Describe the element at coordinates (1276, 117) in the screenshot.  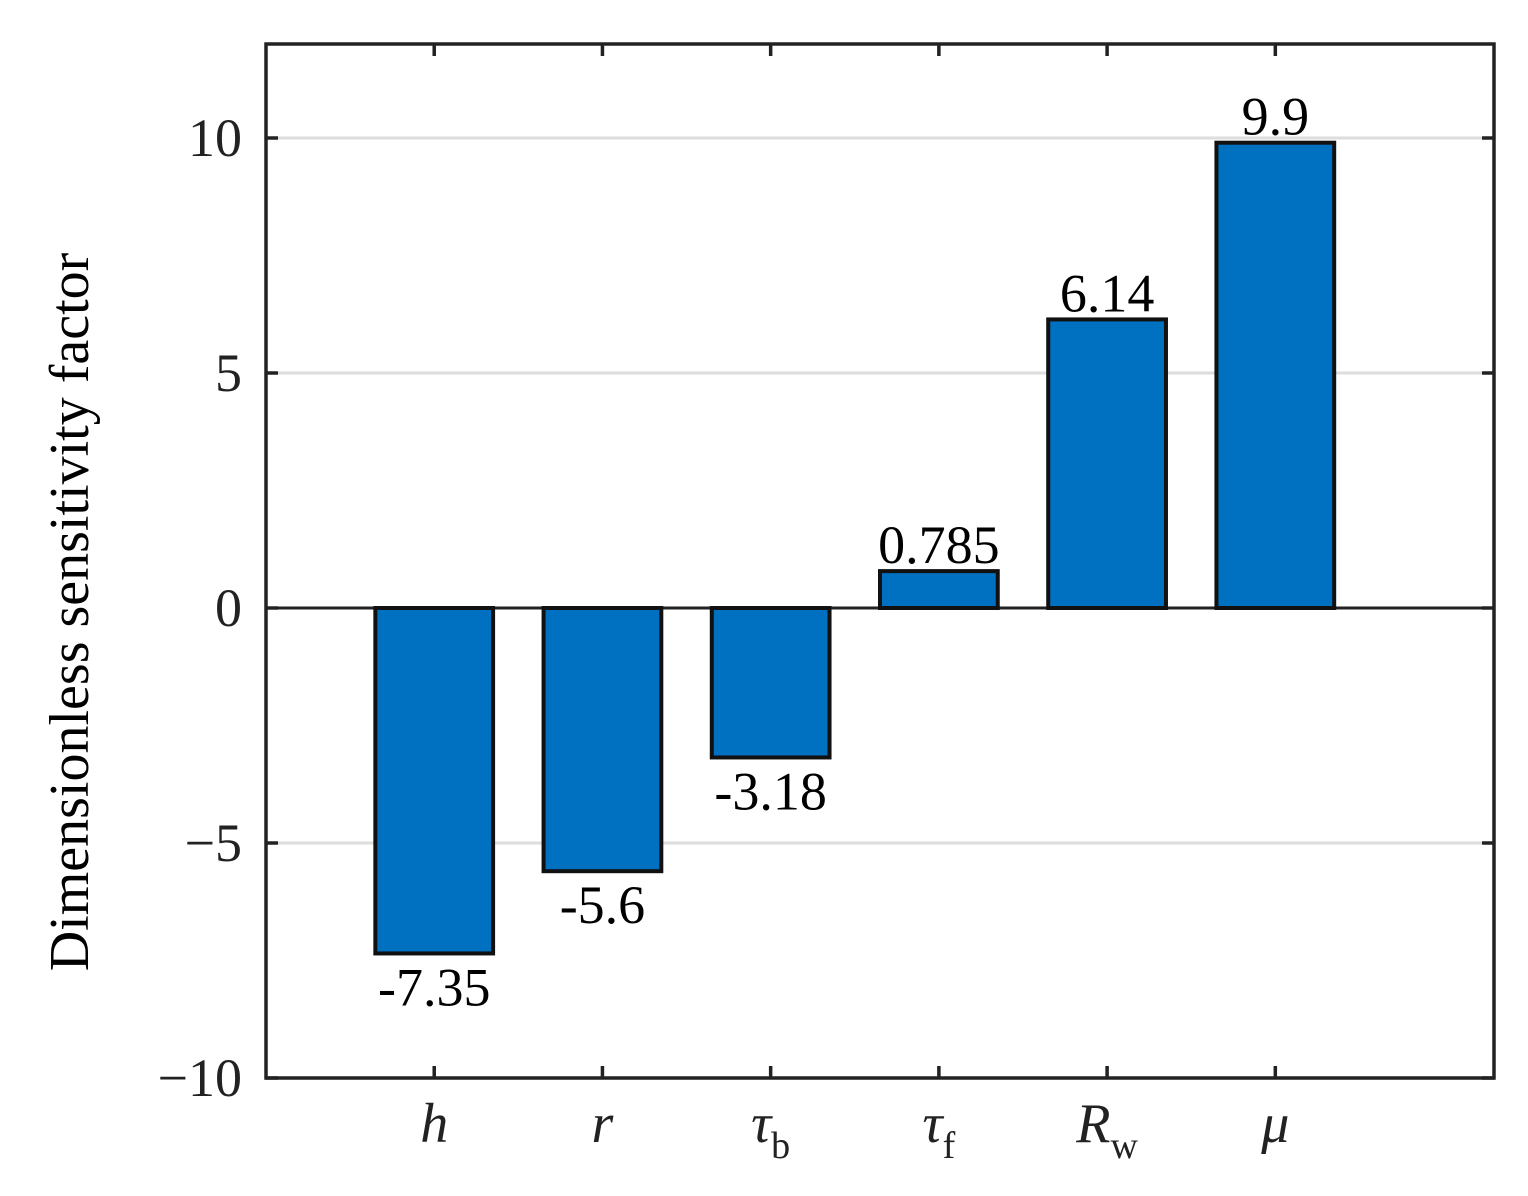
I see `bar-label-5: 9.9` at that location.